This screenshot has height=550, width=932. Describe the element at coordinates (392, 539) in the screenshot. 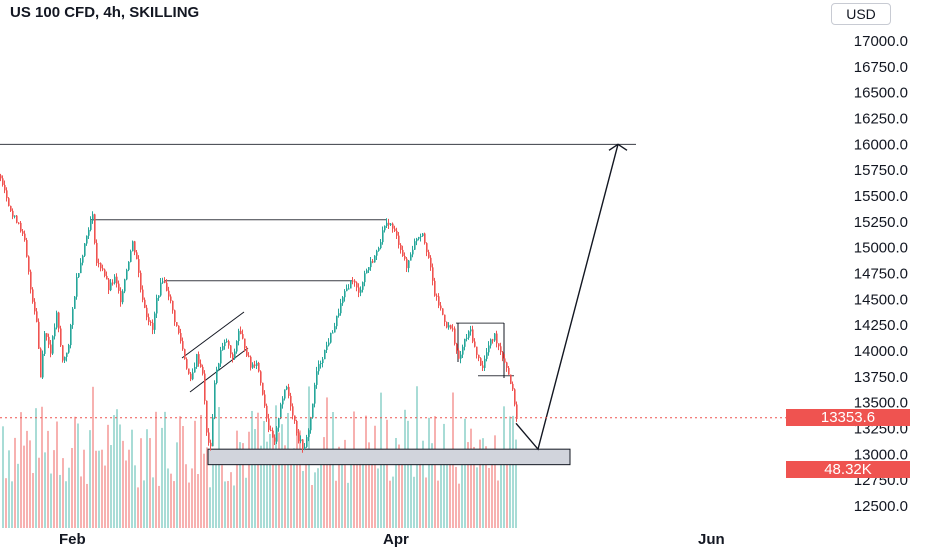

I see `time-axis: Feb Apr Jun` at that location.